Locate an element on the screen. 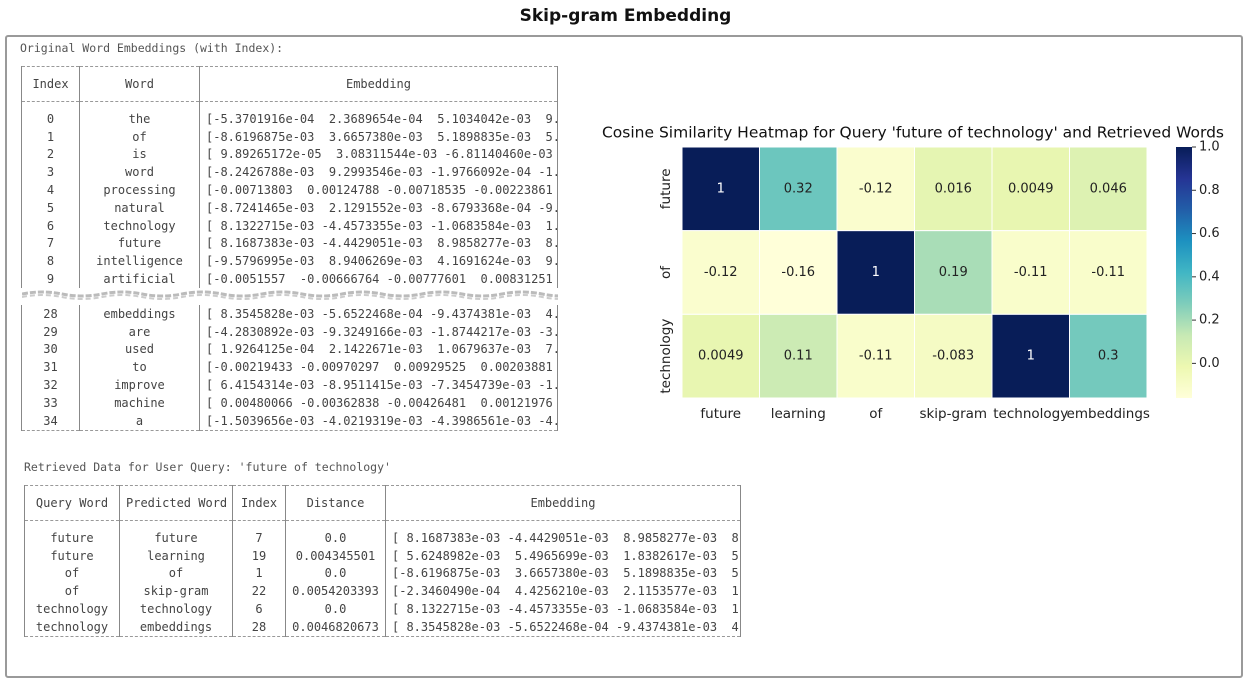 Image resolution: width=1251 pixels, height=684 pixels. table-cell: 0.004345501 is located at coordinates (335, 555).